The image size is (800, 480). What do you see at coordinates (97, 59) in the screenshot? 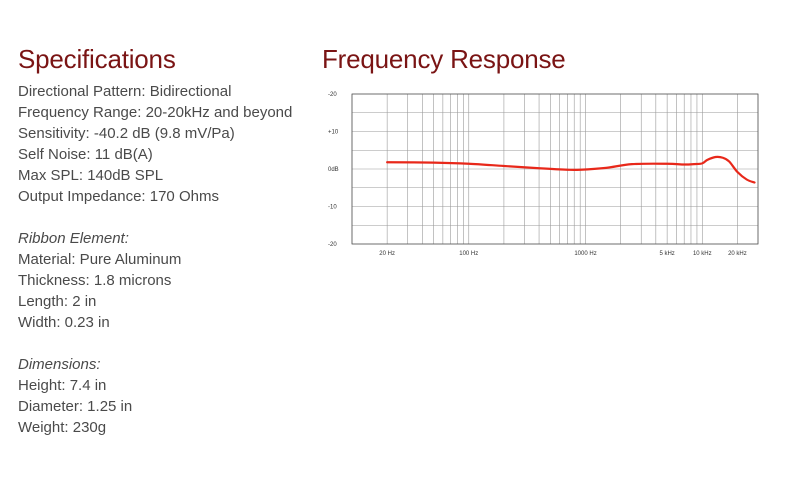
I see `specifications-heading: Specifications` at bounding box center [97, 59].